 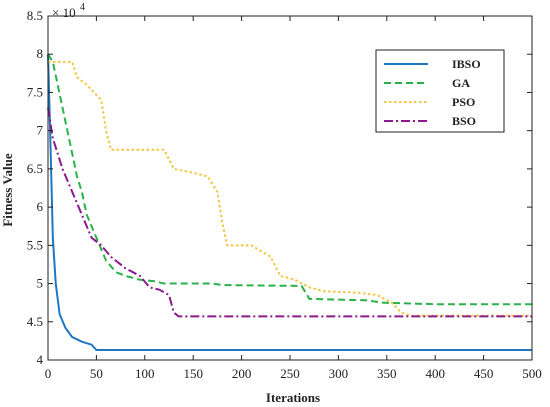 I want to click on y-tick-label: 8.5, so click(x=35, y=15).